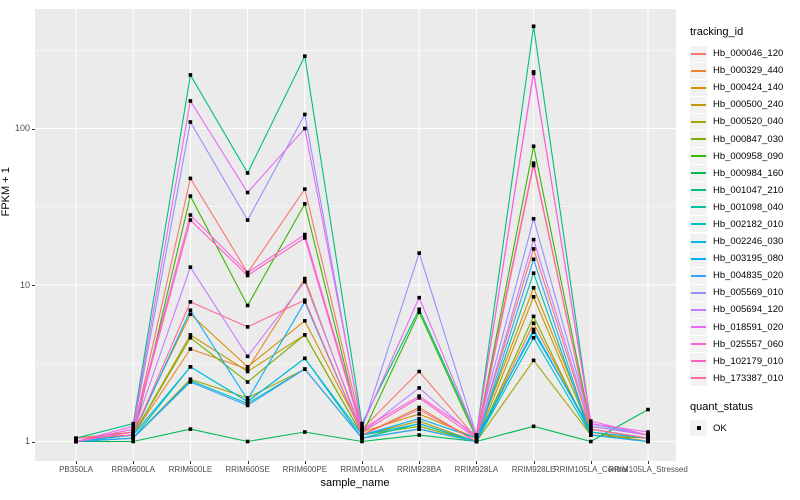 The width and height of the screenshot is (800, 500). I want to click on legend-label: Hb_018591_020, so click(748, 327).